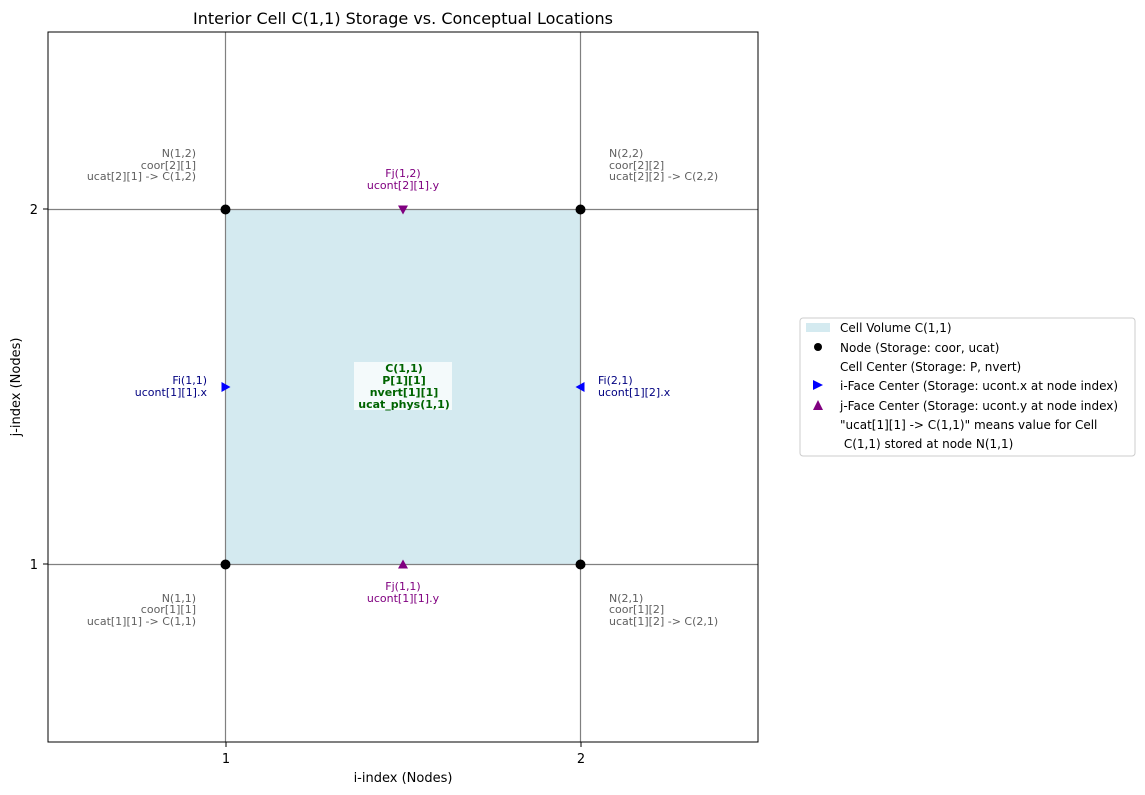 The height and width of the screenshot is (795, 1145). Describe the element at coordinates (34, 565) in the screenshot. I see `y-tick-1: 1` at that location.